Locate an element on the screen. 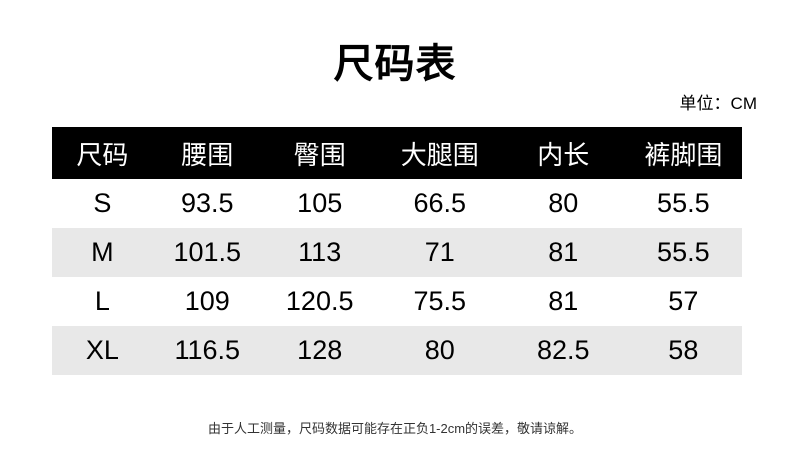 The height and width of the screenshot is (465, 790). unit-label: 单位：CM is located at coordinates (718, 103).